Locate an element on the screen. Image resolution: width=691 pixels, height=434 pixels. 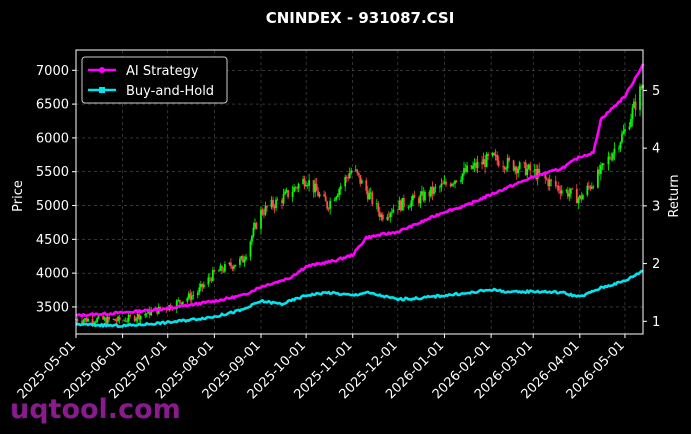
y-axis-right: 1 2 3 4 5 is located at coordinates (651, 207).